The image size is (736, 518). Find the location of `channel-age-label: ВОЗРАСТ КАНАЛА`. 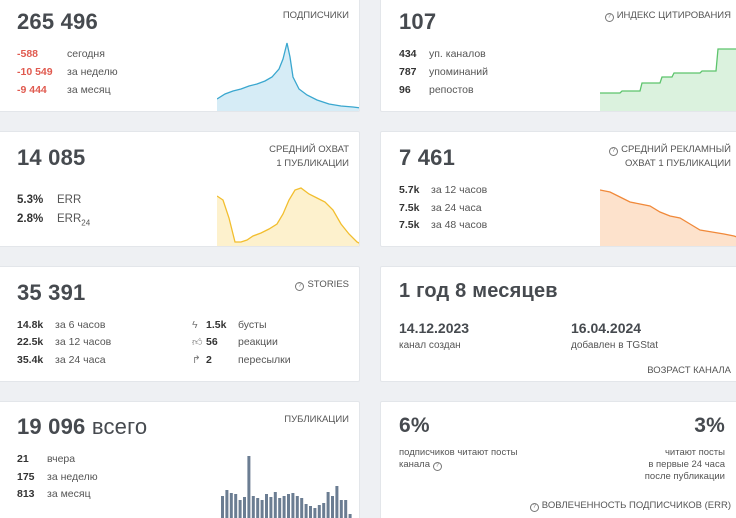

channel-age-label: ВОЗРАСТ КАНАЛА is located at coordinates (689, 370).